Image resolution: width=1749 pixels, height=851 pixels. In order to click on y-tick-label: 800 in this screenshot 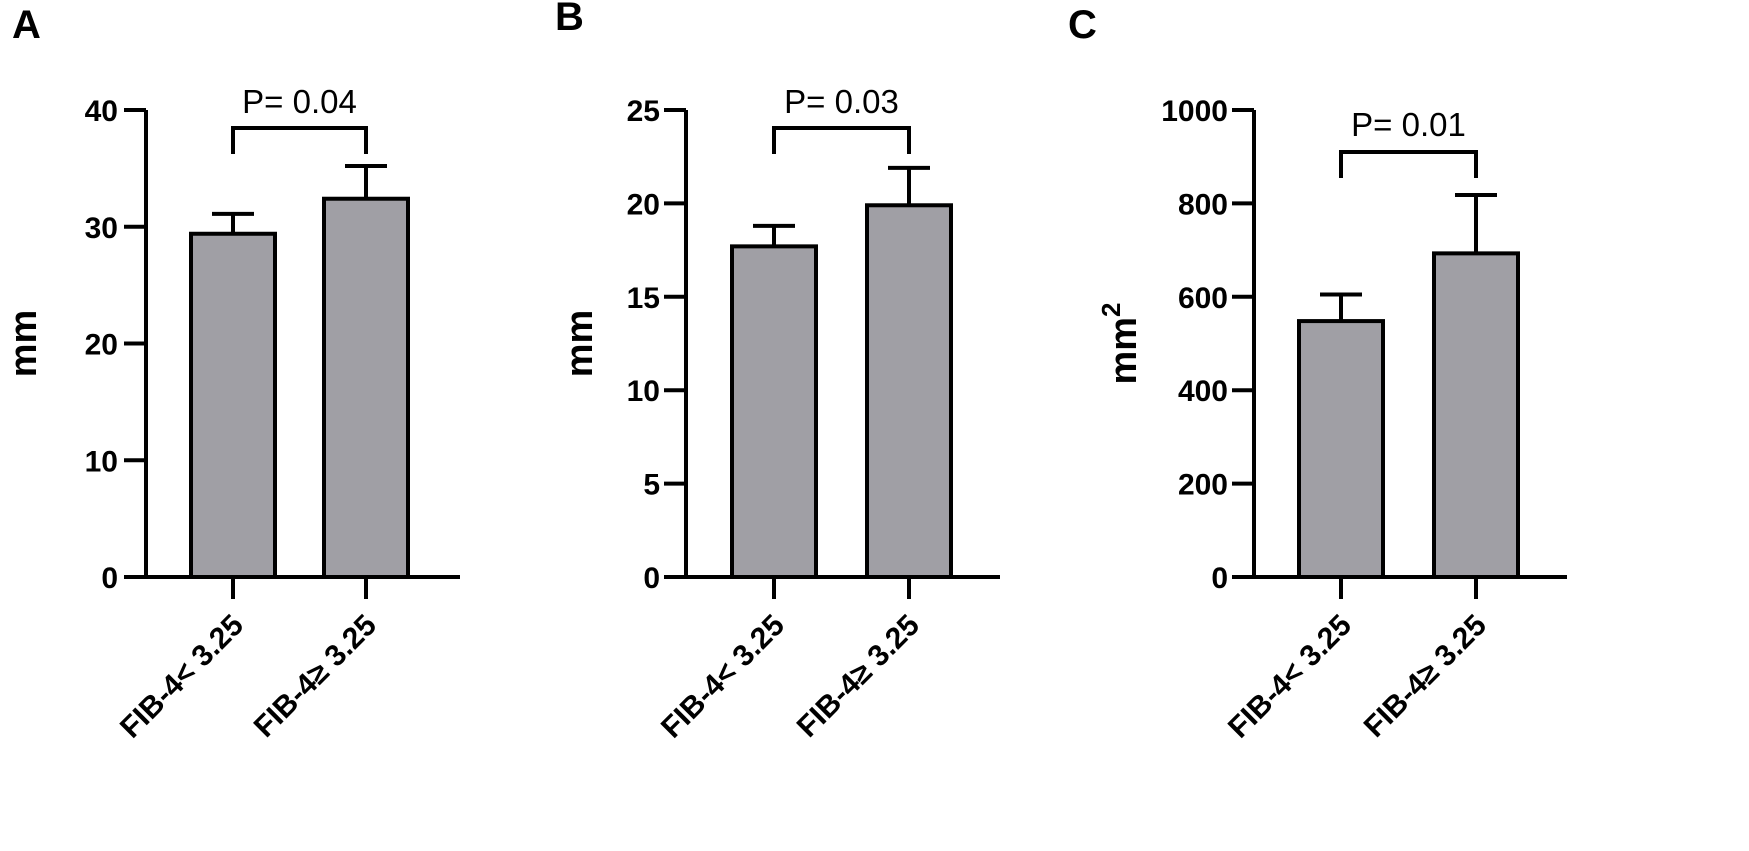, I will do `click(1203, 204)`.